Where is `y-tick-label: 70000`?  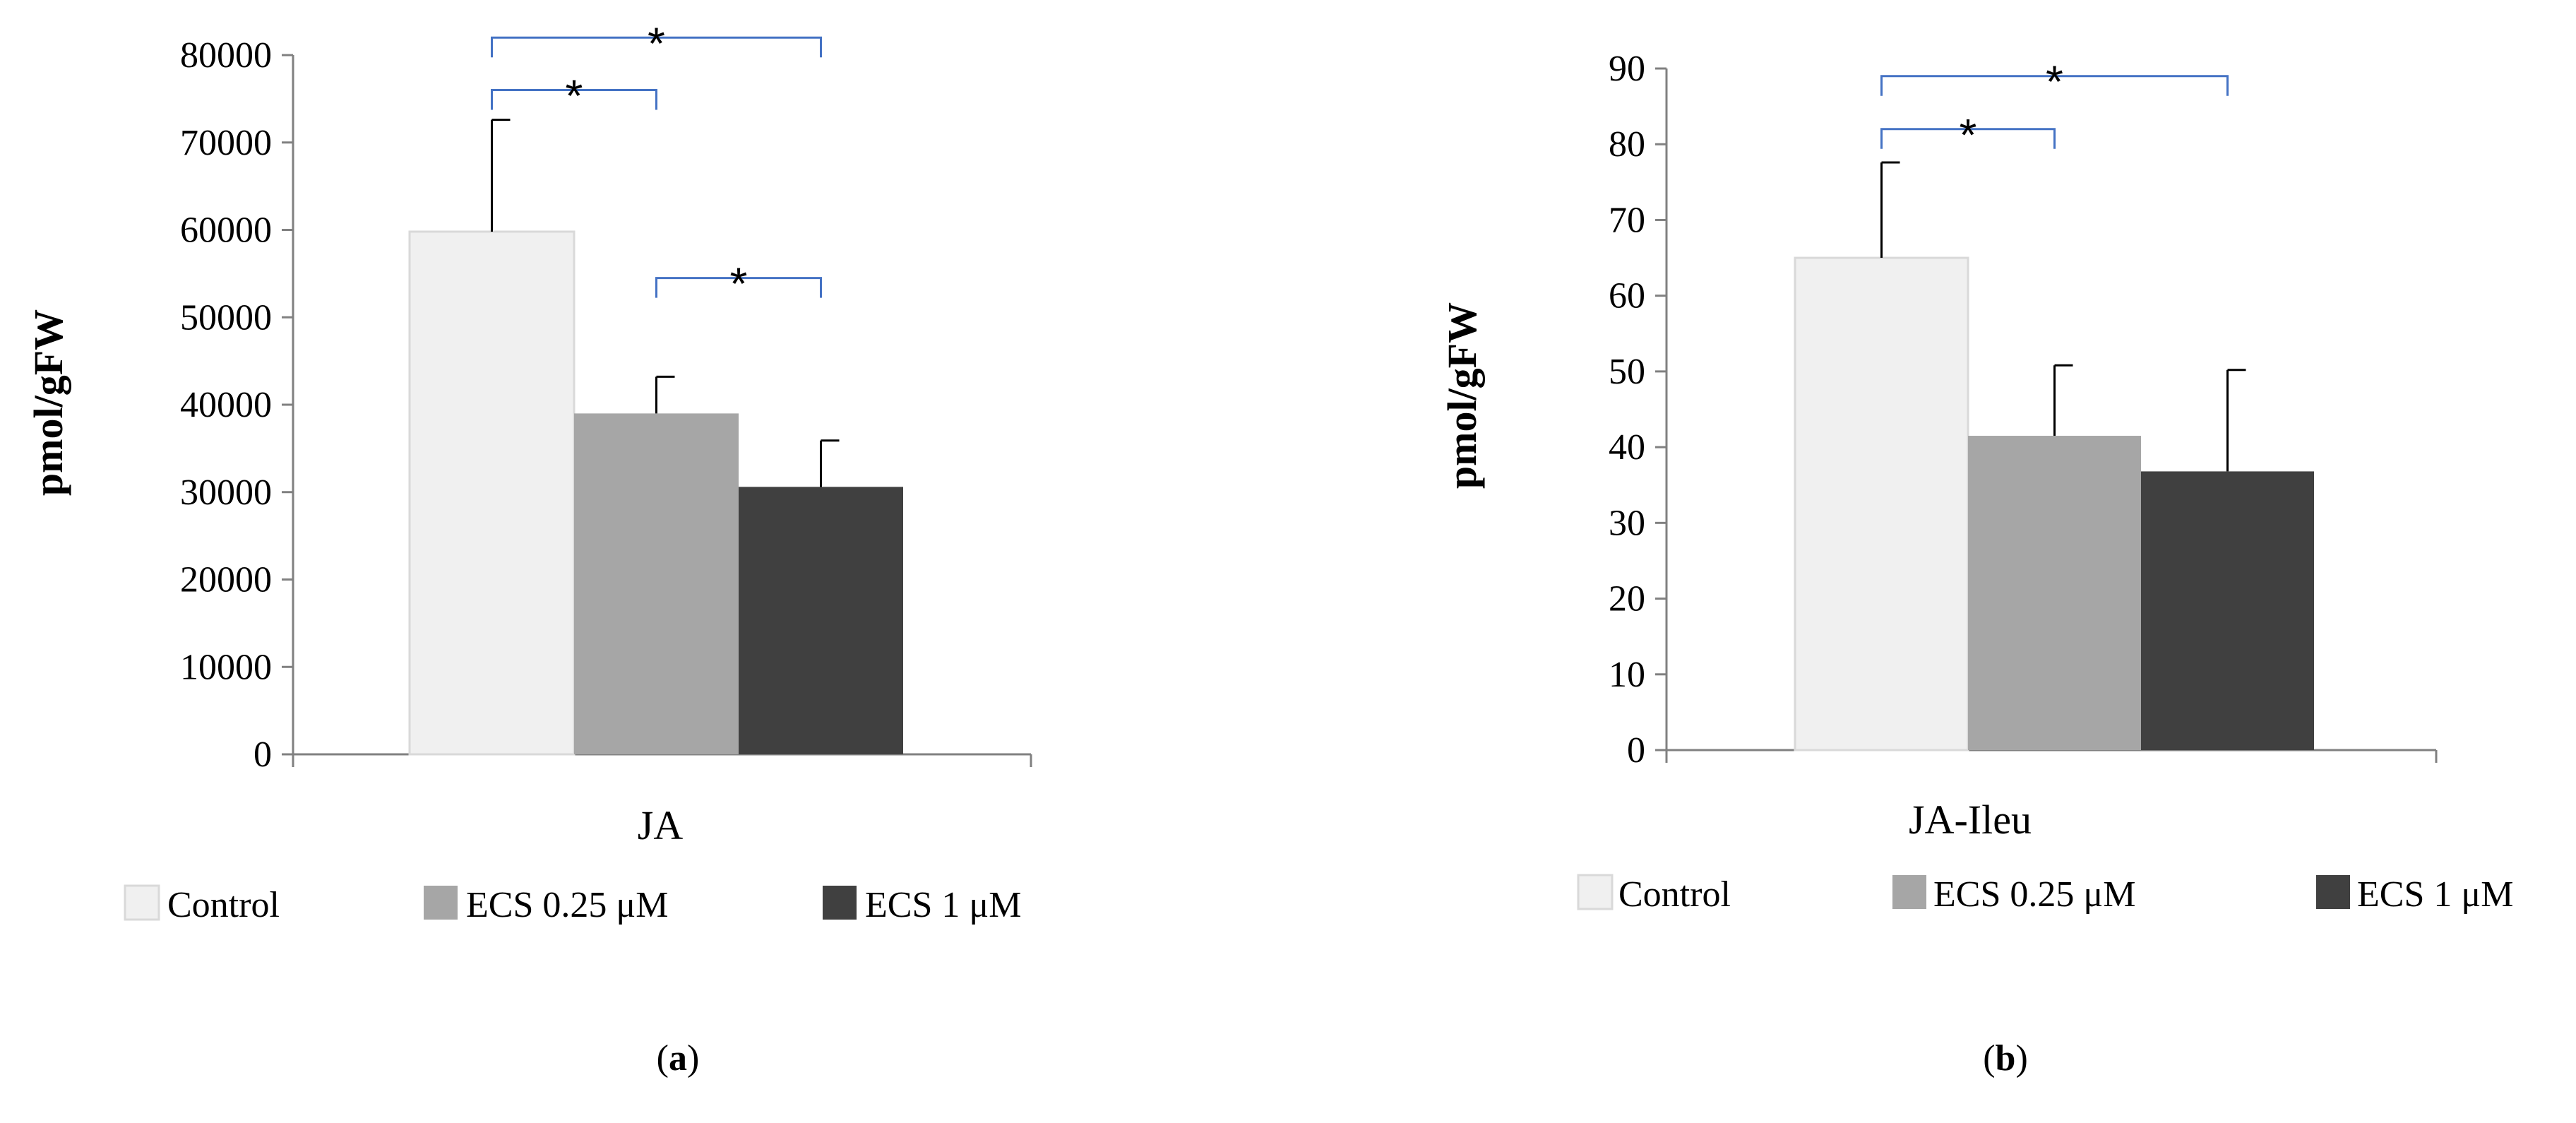
y-tick-label: 70000 is located at coordinates (226, 143).